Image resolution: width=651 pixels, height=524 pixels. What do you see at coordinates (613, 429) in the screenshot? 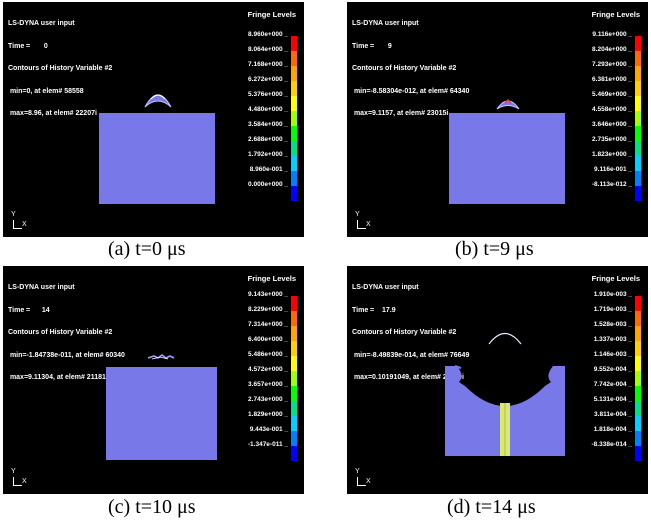
I see `fringe-level: 1.818e-004` at bounding box center [613, 429].